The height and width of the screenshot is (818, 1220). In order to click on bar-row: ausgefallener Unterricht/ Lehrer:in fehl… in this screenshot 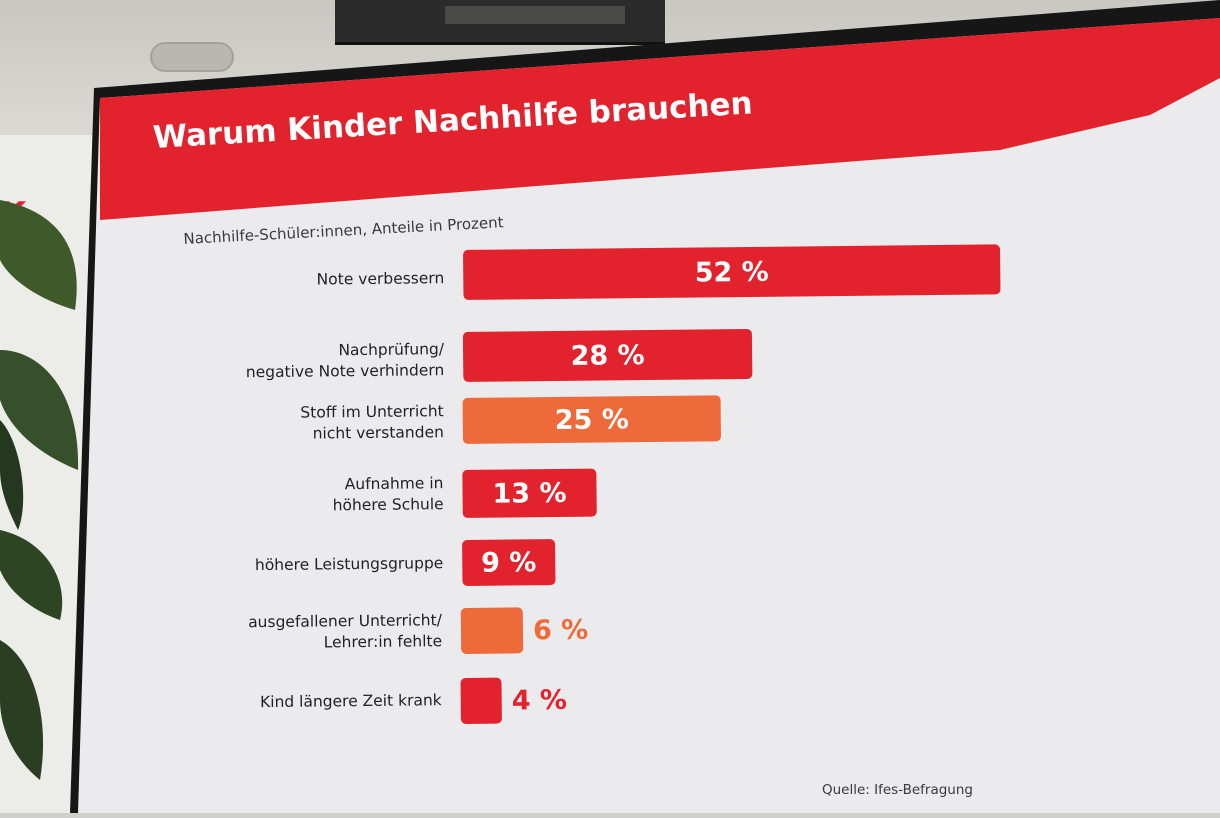, I will do `click(612, 634)`.